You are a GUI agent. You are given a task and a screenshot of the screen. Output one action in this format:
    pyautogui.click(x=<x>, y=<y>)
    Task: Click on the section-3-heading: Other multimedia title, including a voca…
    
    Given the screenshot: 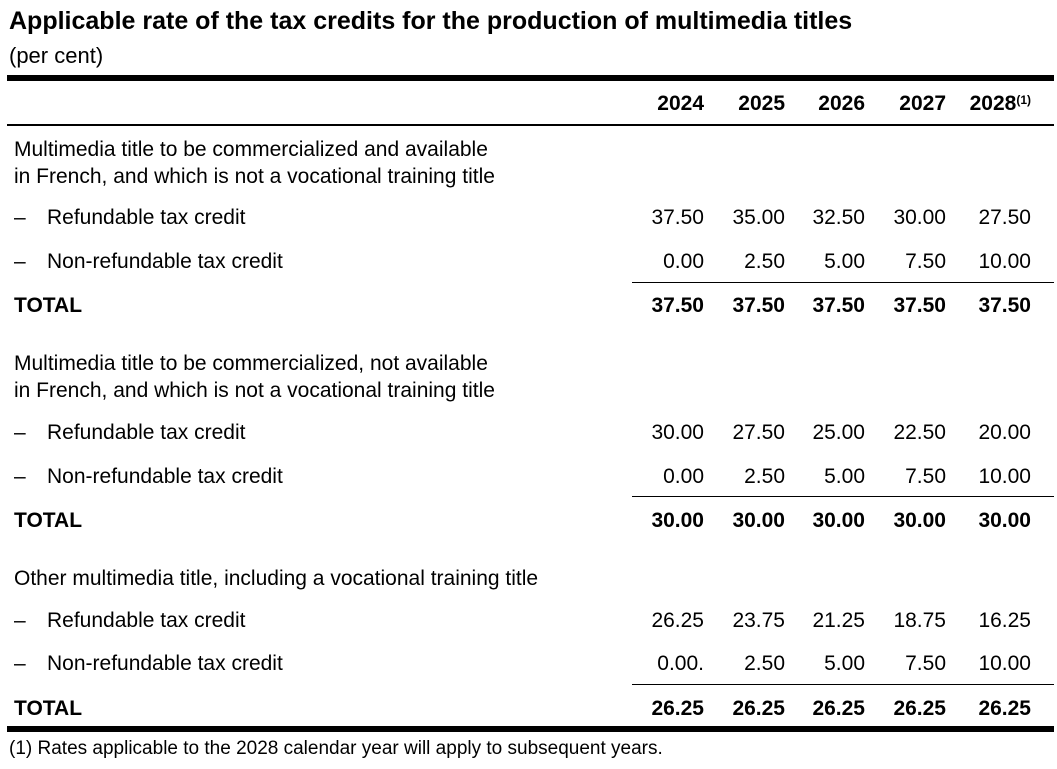 What is the action you would take?
    pyautogui.click(x=276, y=578)
    